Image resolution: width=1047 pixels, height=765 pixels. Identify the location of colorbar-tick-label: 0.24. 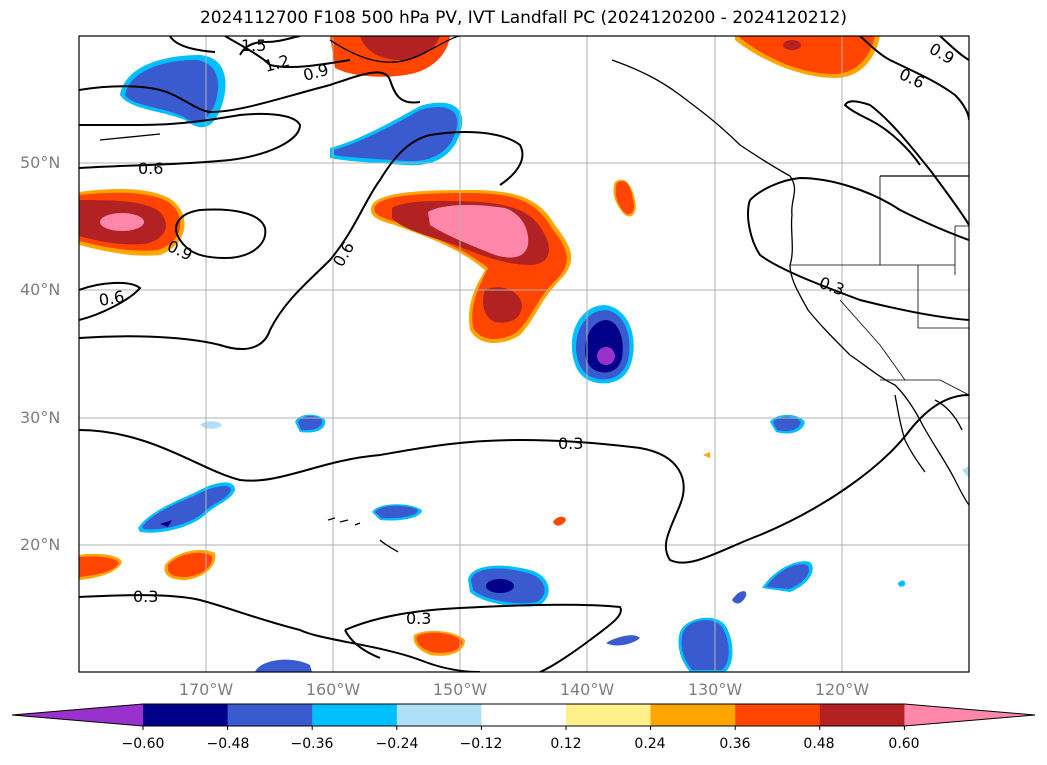
(650, 744).